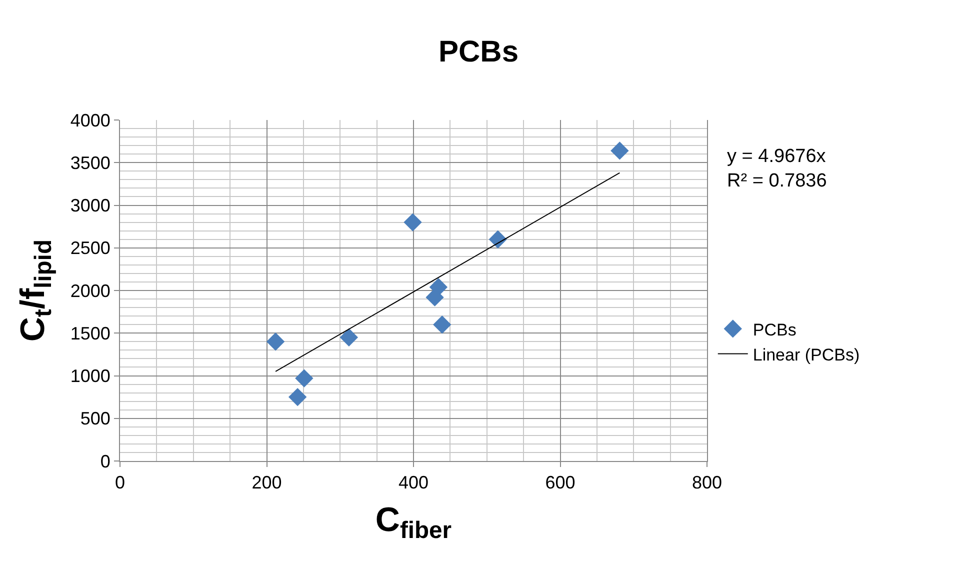  Describe the element at coordinates (105, 461) in the screenshot. I see `y-tick-label: 0` at that location.